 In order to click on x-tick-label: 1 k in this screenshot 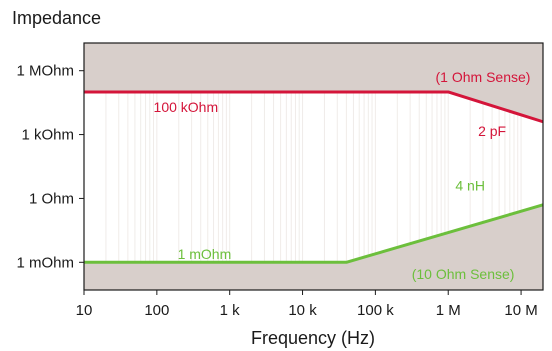, I will do `click(230, 310)`.